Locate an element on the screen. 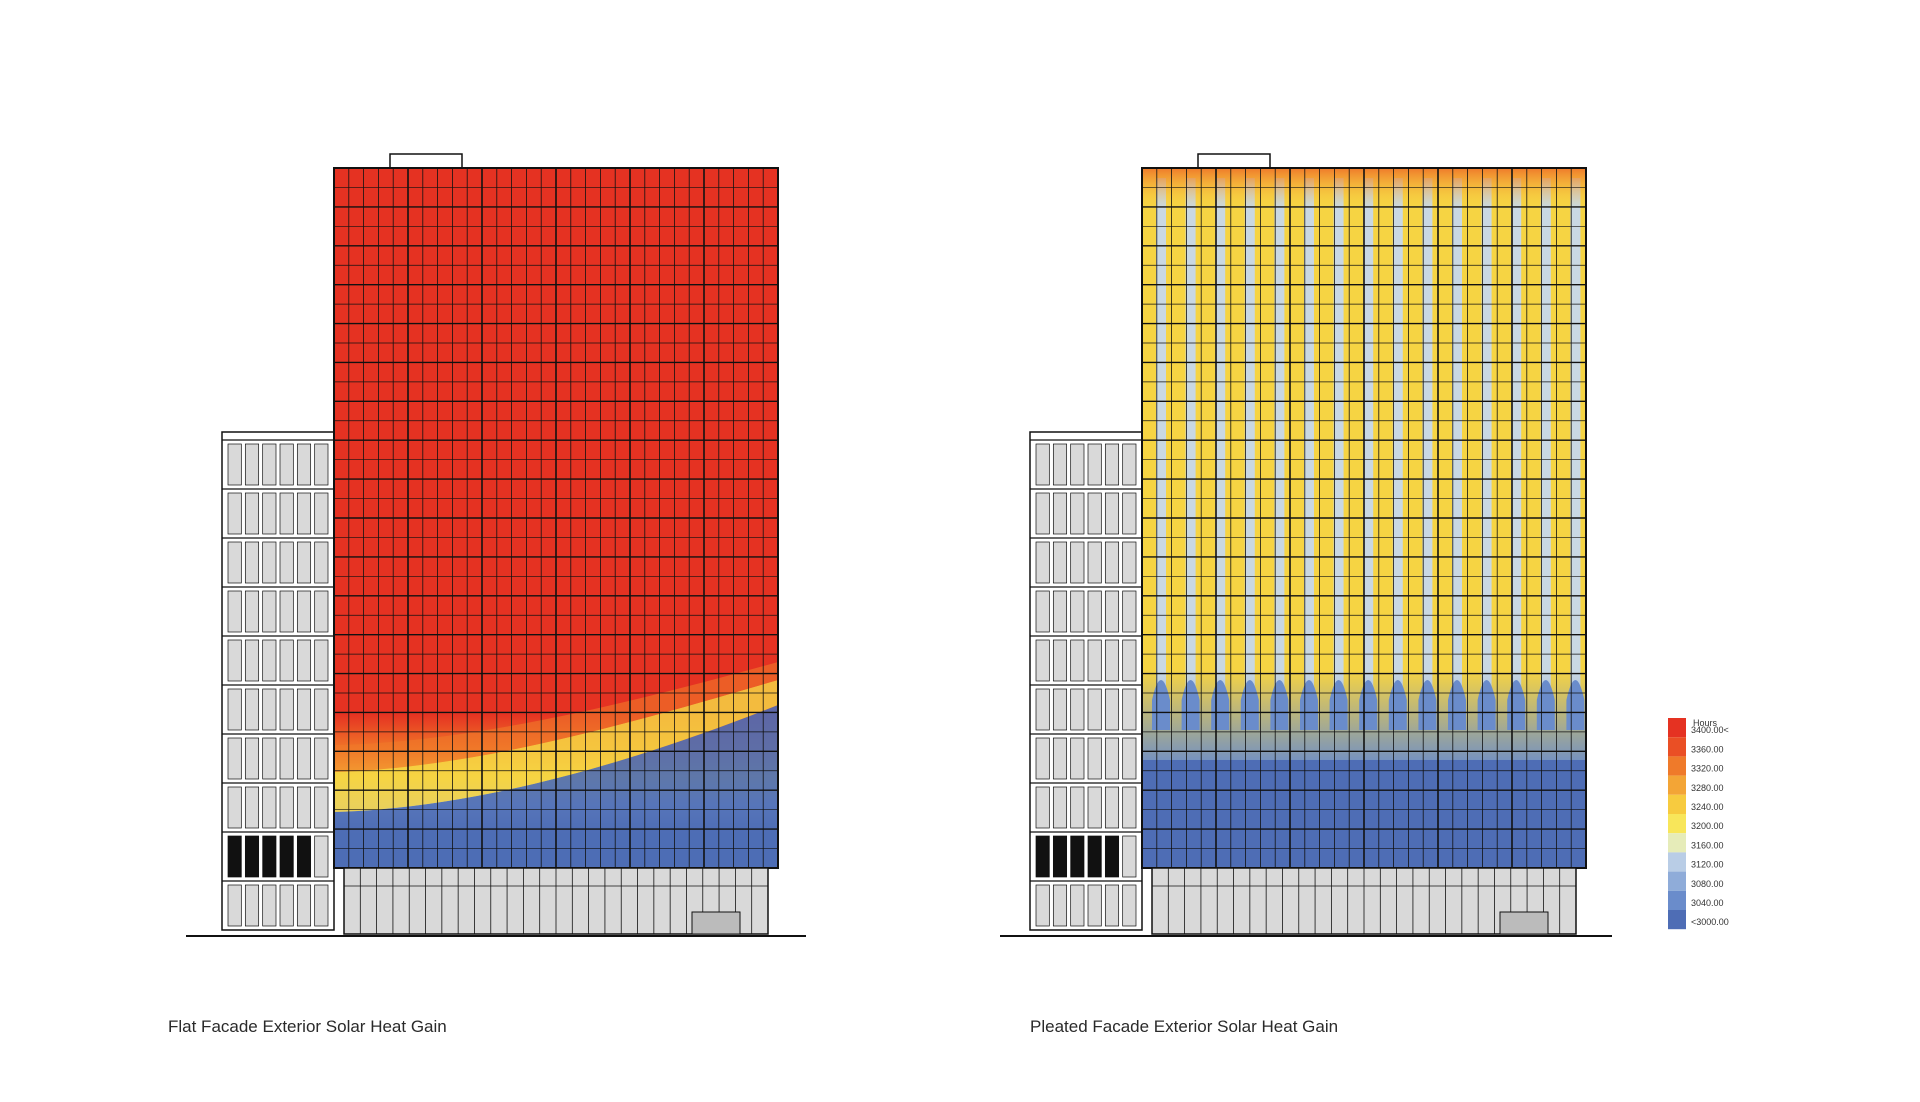 The height and width of the screenshot is (1102, 1920). legend-label: 3160.00 is located at coordinates (1707, 845).